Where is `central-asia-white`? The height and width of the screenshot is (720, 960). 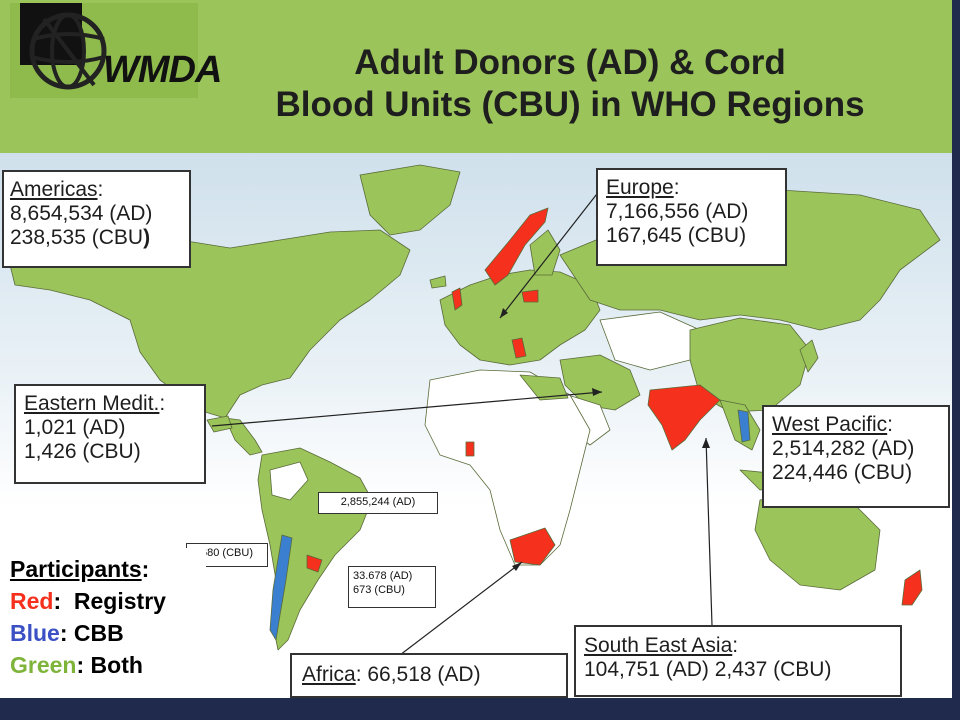 central-asia-white is located at coordinates (650, 341).